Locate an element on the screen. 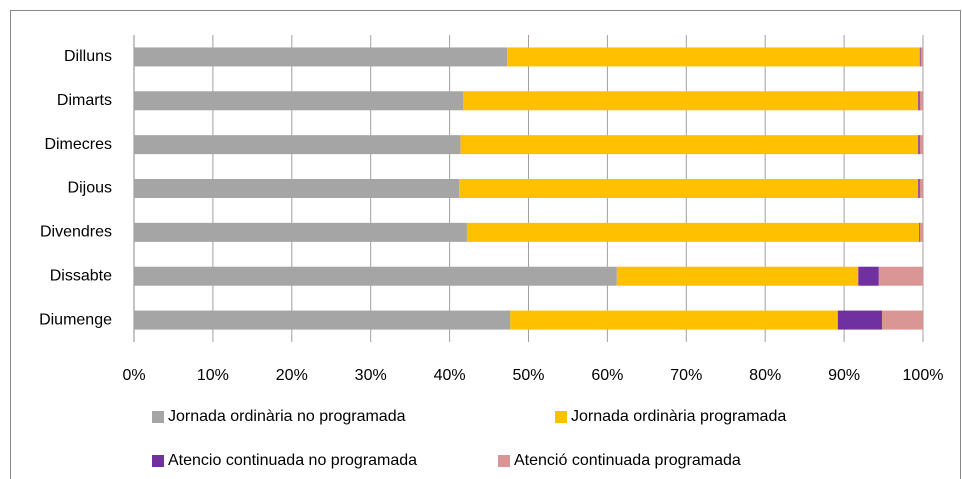 The image size is (962, 479). x-tick-label: 80% is located at coordinates (765, 375).